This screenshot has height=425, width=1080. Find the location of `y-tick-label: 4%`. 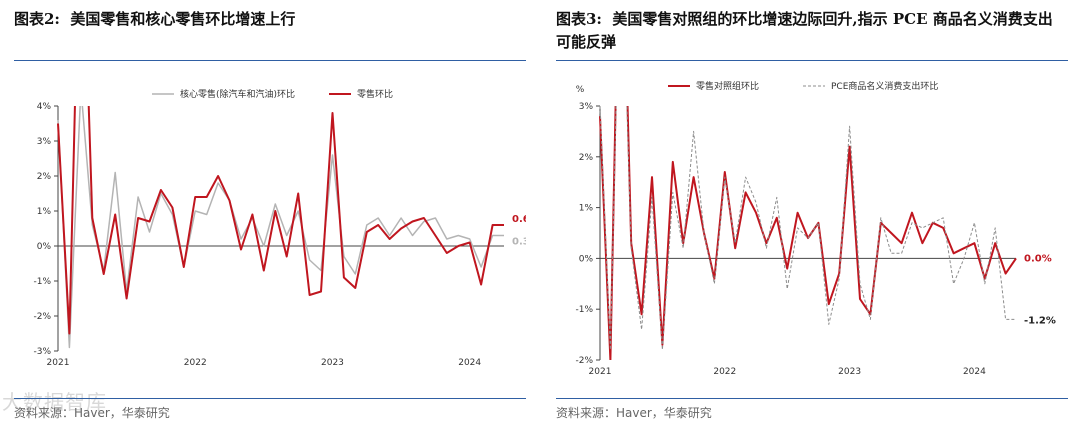

y-tick-label: 4% is located at coordinates (44, 107).